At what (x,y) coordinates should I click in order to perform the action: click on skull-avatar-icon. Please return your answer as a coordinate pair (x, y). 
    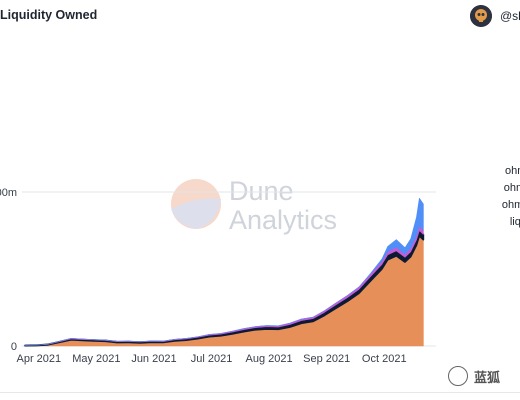
    Looking at the image, I should click on (481, 16).